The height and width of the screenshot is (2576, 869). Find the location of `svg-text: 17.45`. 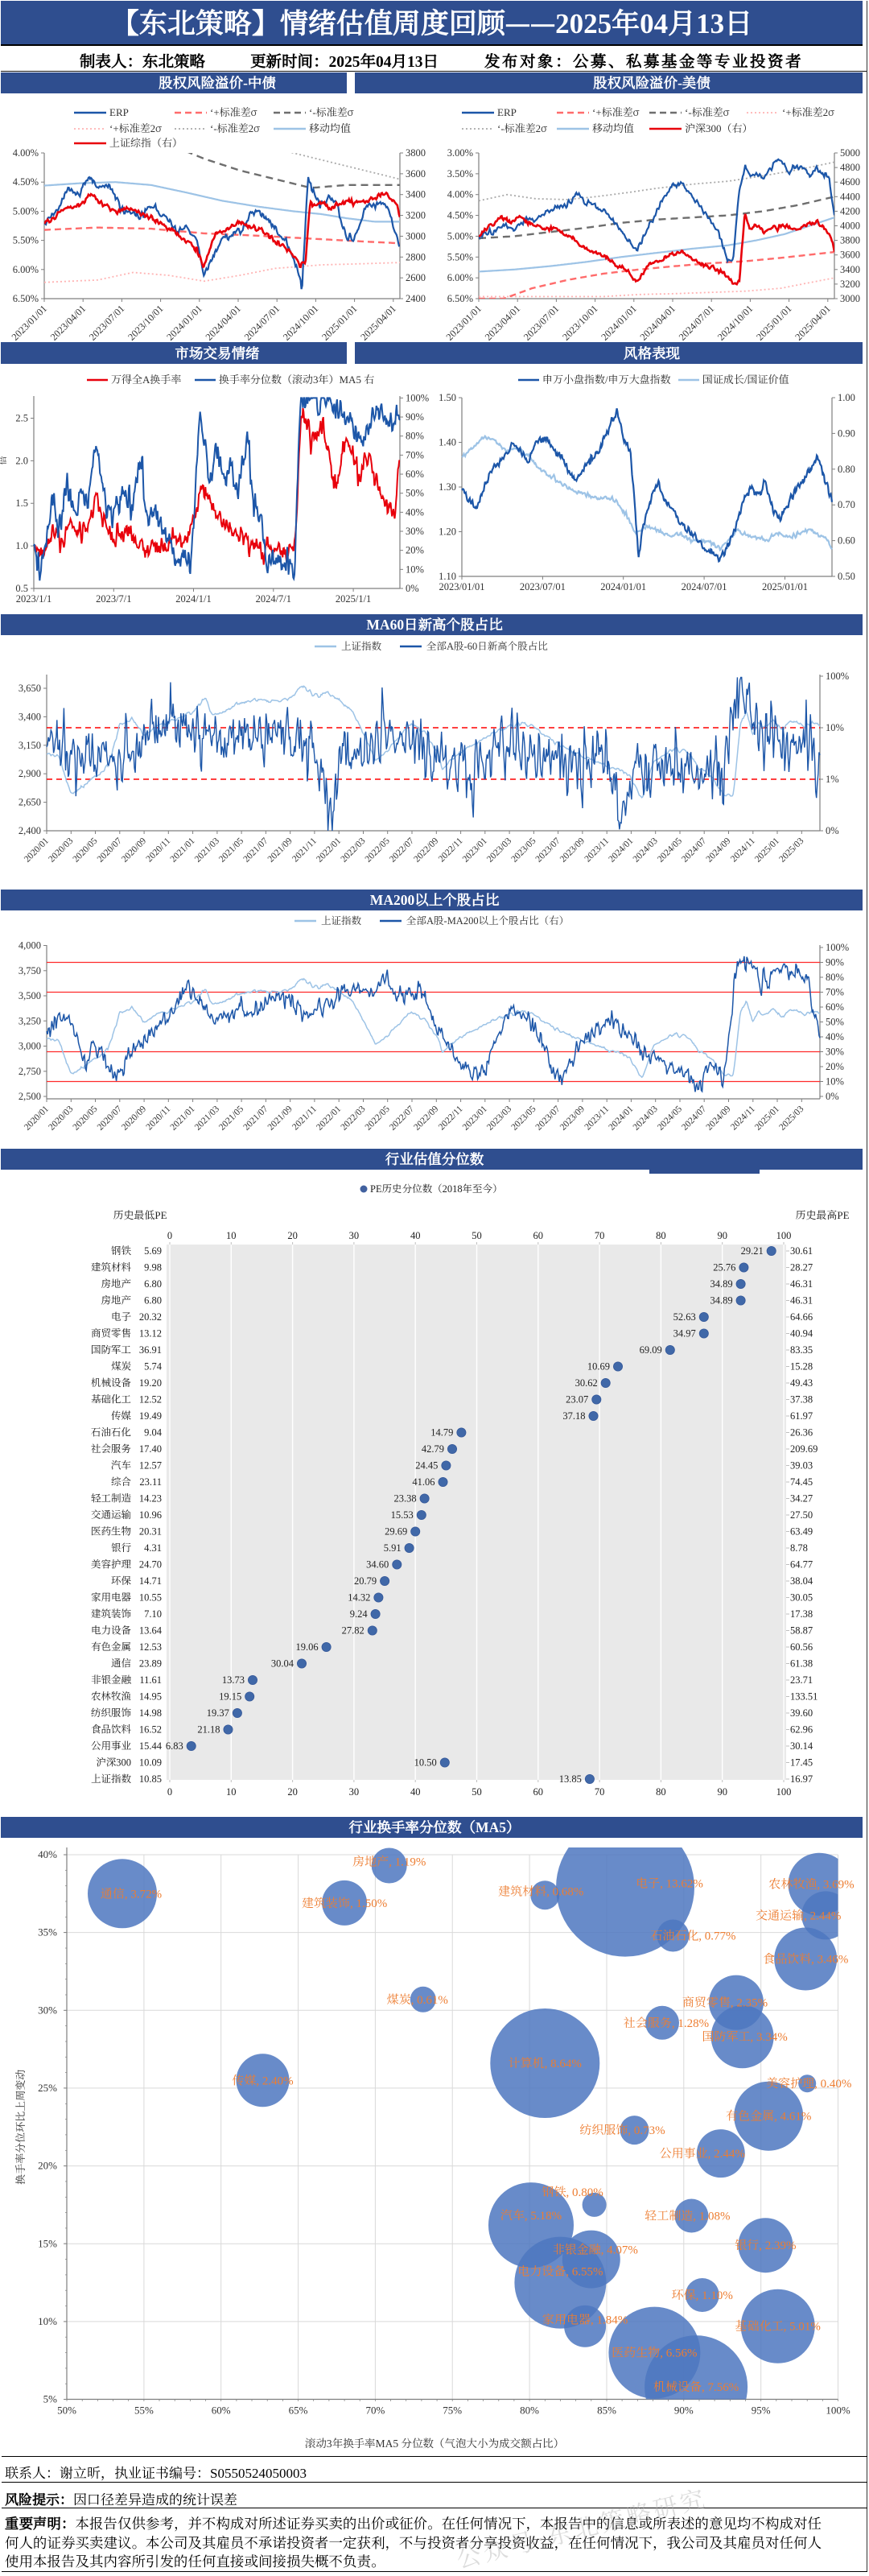

svg-text: 17.45 is located at coordinates (801, 1762).